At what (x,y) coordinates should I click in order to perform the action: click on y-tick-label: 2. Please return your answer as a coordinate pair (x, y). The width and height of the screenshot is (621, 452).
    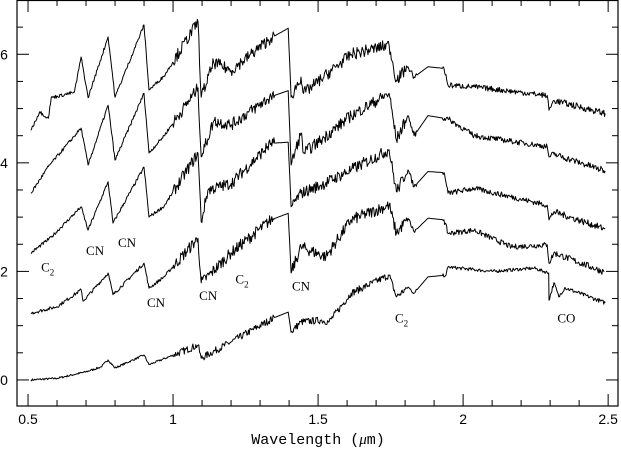
    Looking at the image, I should click on (4, 271).